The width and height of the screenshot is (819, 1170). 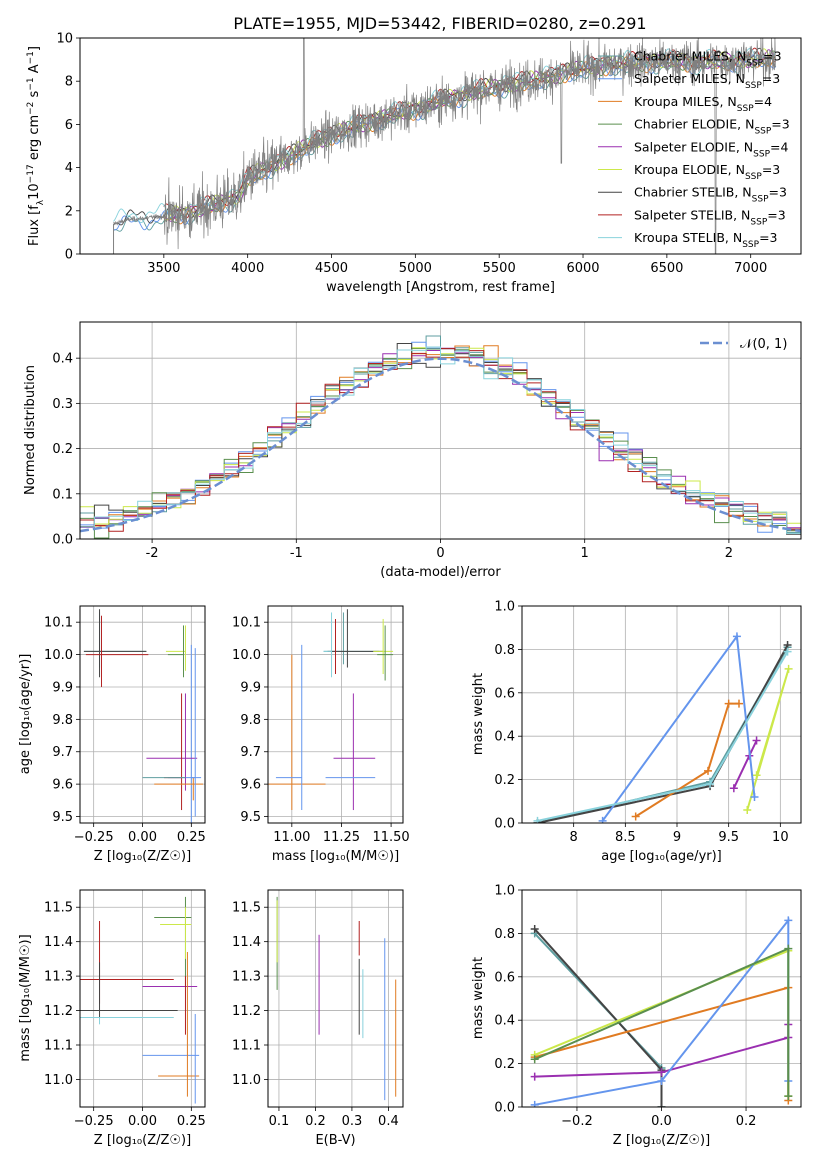 What do you see at coordinates (69, 255) in the screenshot?
I see `y-tick-label: 0` at bounding box center [69, 255].